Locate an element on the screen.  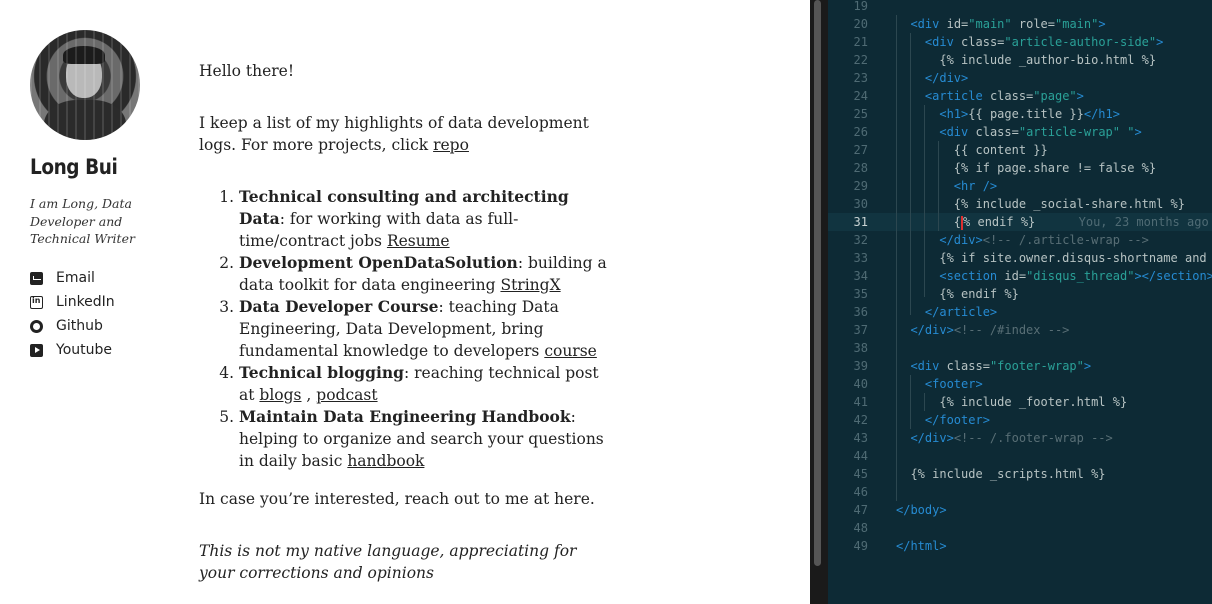
code-line: 20 <div id="main" role="main"> is located at coordinates (1020, 24).